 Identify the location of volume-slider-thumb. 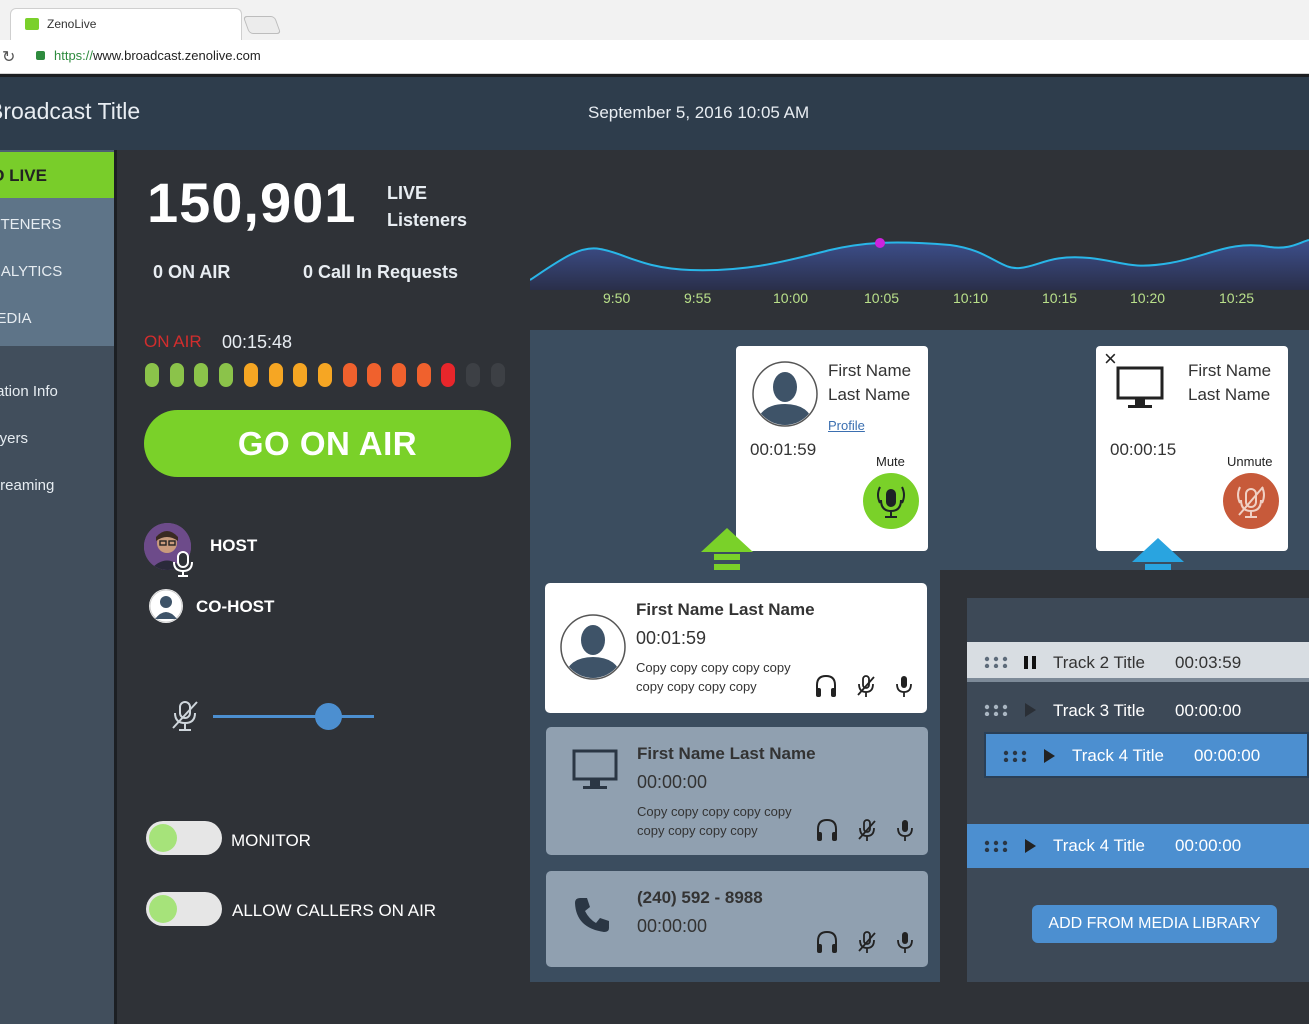
(329, 716).